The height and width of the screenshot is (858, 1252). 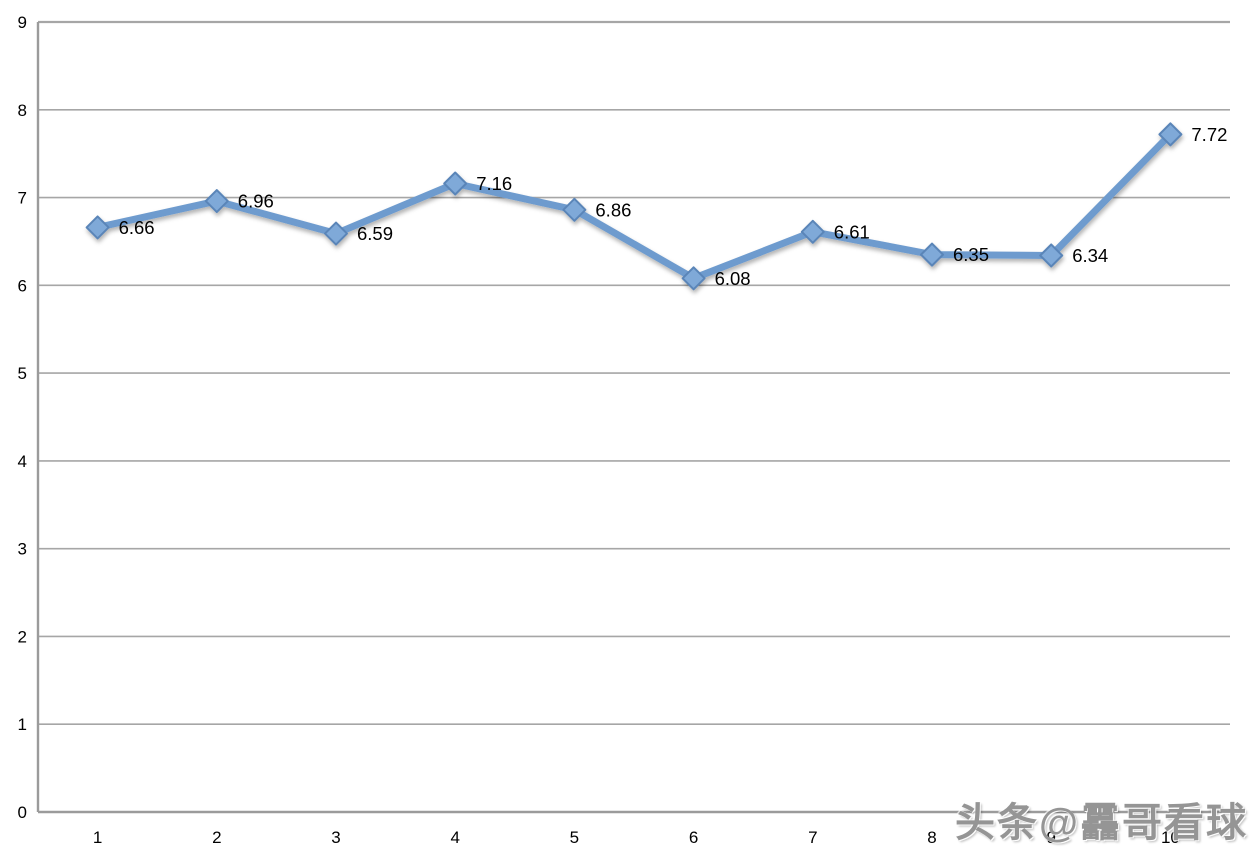 I want to click on y-tick-label: 4, so click(x=22, y=461).